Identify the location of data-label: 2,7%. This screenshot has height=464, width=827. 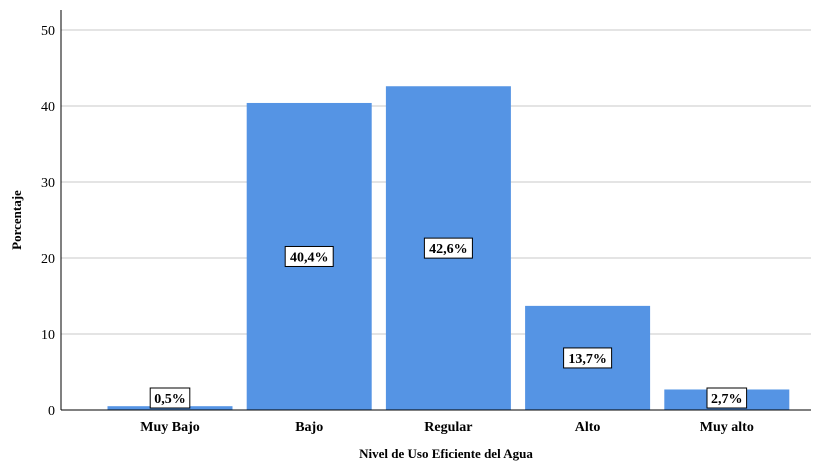
(727, 398).